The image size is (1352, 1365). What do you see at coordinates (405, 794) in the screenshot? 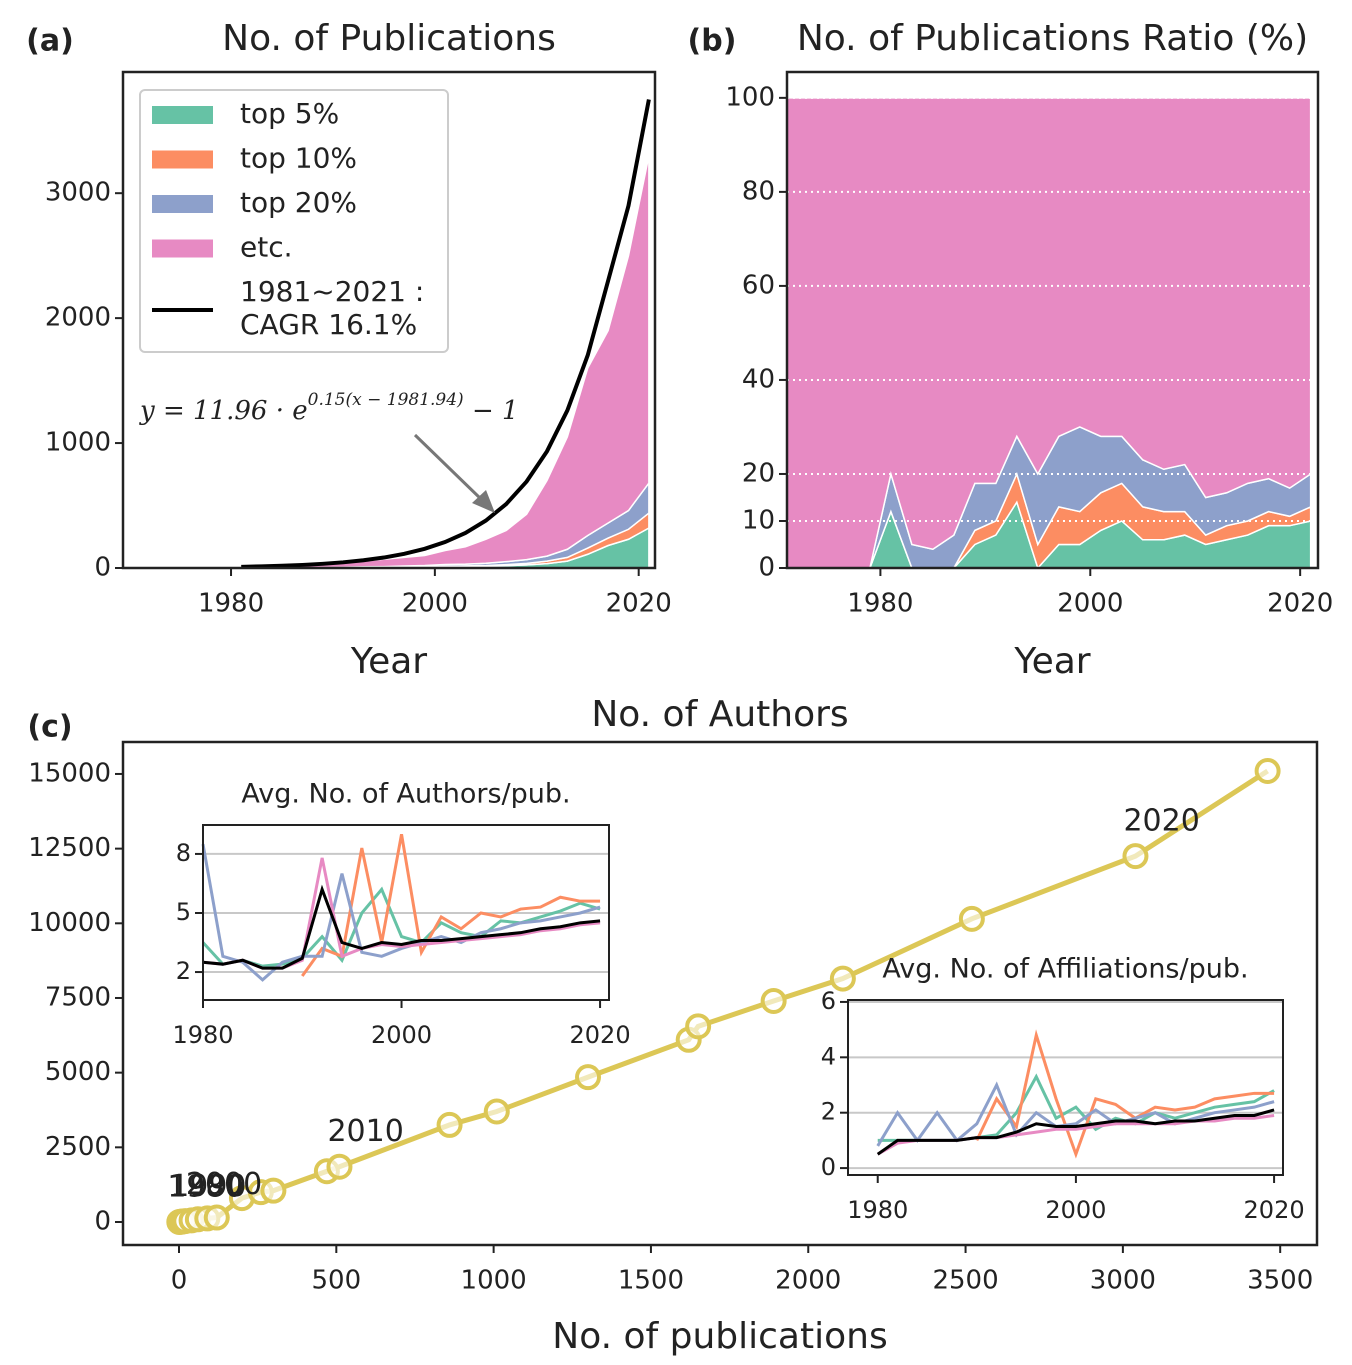
I see `chart-title: Avg. No. of Authors/pub.` at bounding box center [405, 794].